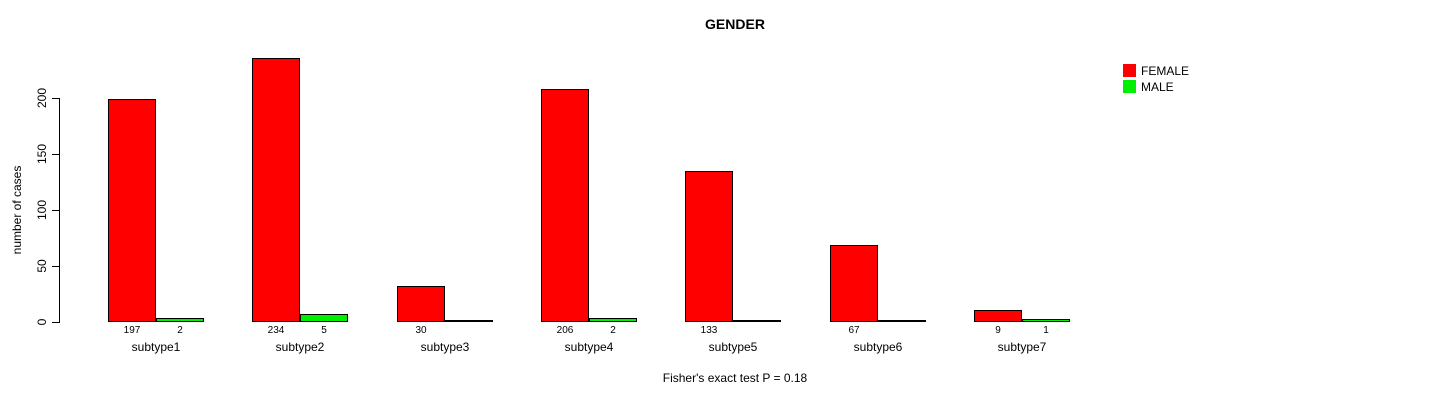  What do you see at coordinates (1165, 70) in the screenshot?
I see `legend-label-female: FEMALE` at bounding box center [1165, 70].